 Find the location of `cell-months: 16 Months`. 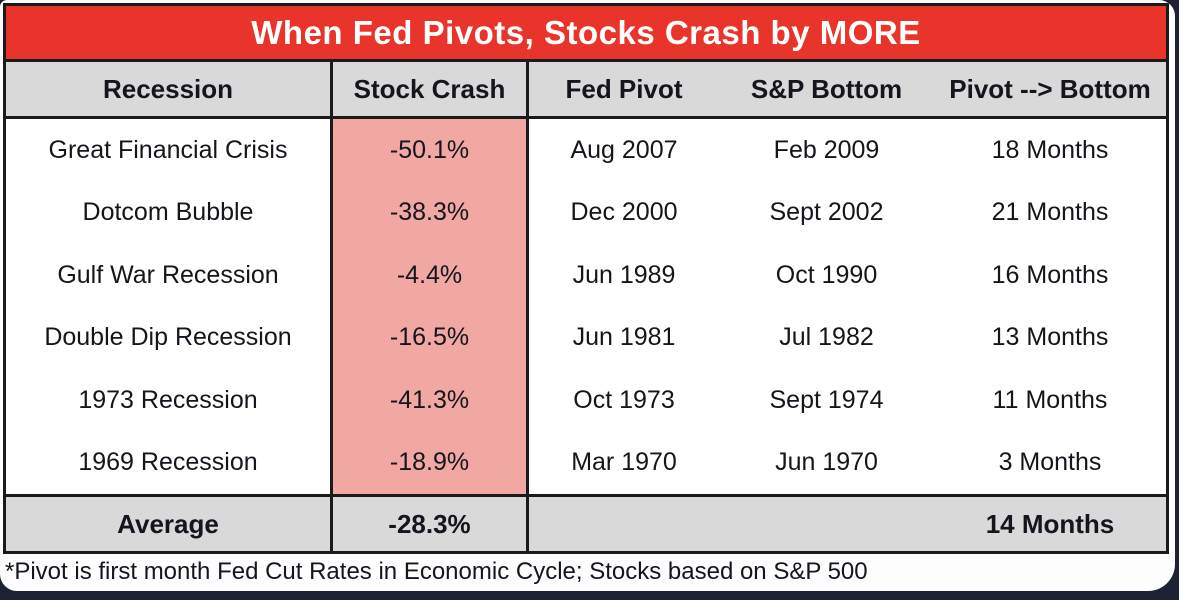

cell-months: 16 Months is located at coordinates (1050, 274).